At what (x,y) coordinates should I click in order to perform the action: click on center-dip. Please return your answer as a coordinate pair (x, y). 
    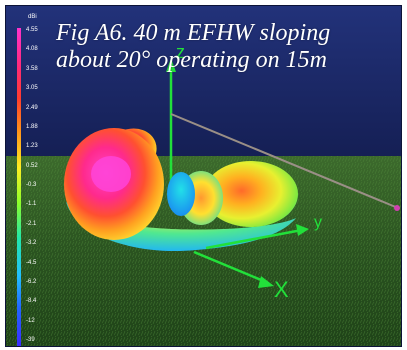
    Looking at the image, I should click on (181, 194).